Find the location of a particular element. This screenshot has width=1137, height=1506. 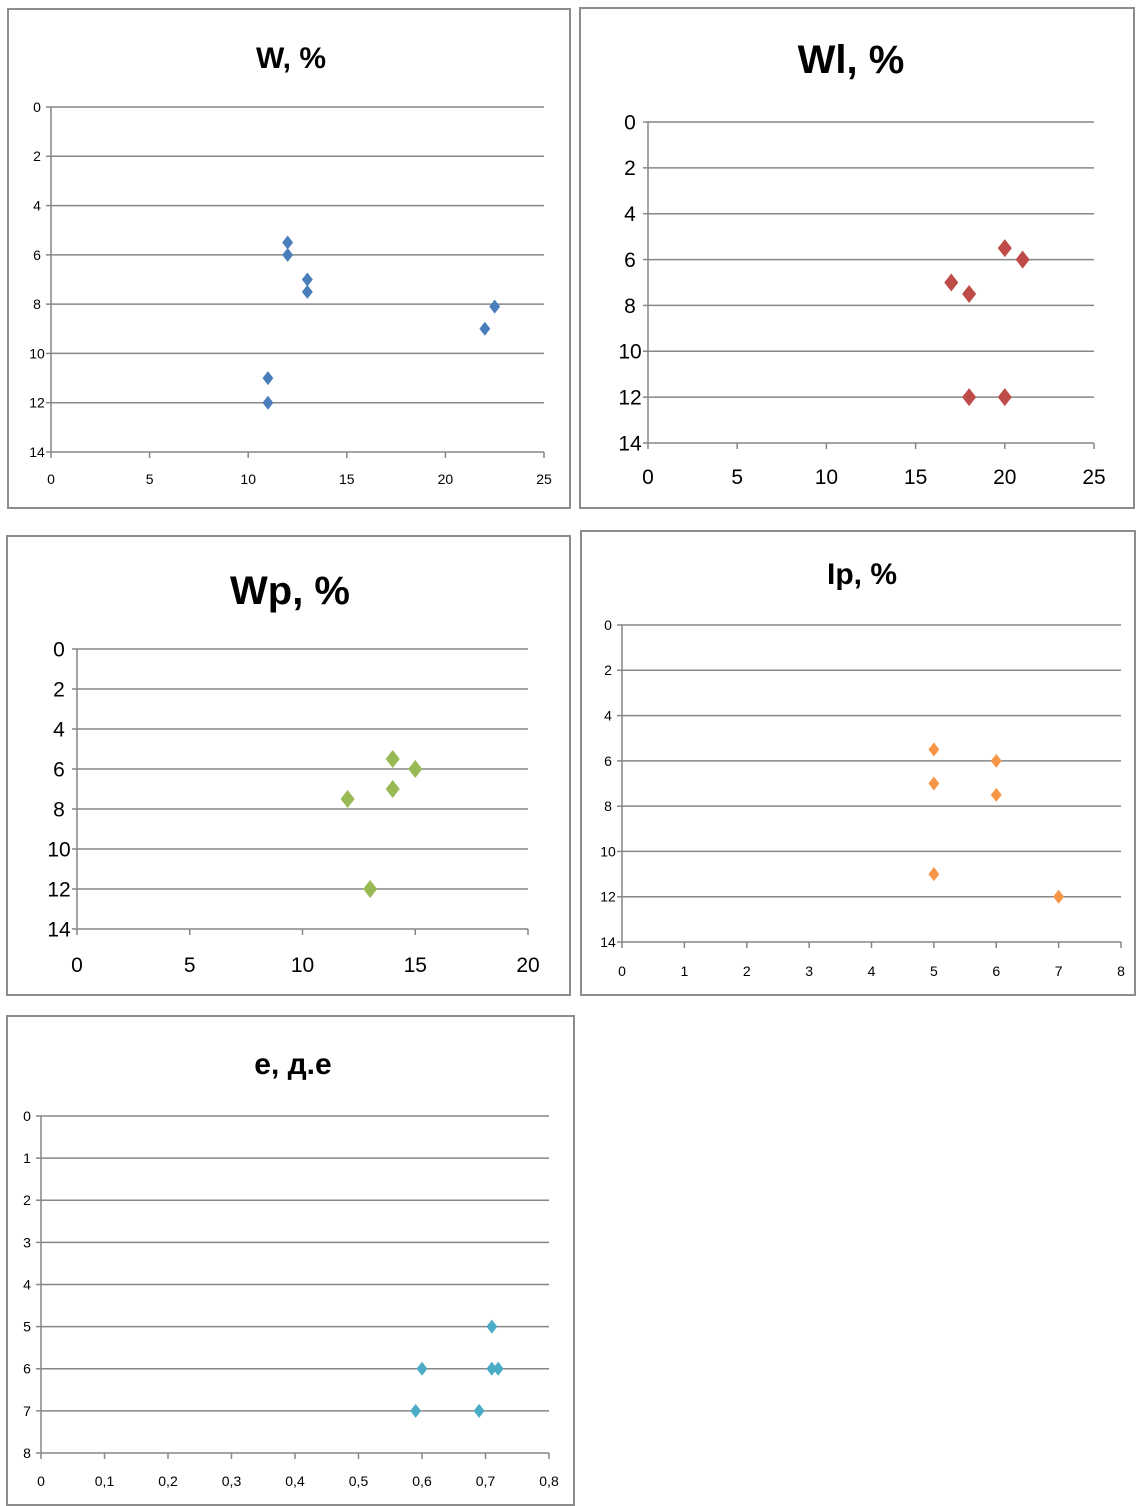

x-tick-label: 0,6 is located at coordinates (422, 1481).